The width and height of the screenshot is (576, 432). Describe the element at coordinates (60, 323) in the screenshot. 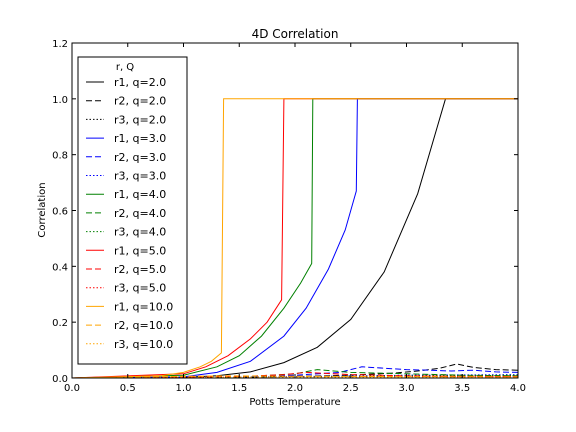

I see `y-tick-label: 0.2` at that location.